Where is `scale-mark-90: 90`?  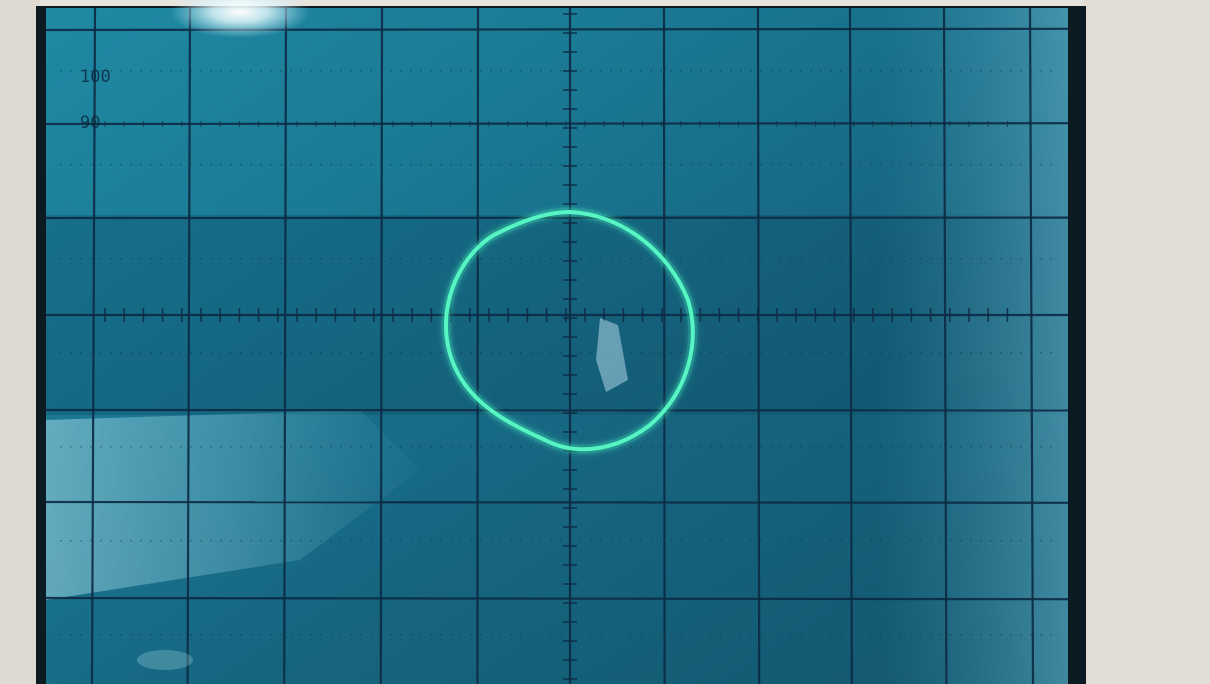 scale-mark-90: 90 is located at coordinates (90, 123).